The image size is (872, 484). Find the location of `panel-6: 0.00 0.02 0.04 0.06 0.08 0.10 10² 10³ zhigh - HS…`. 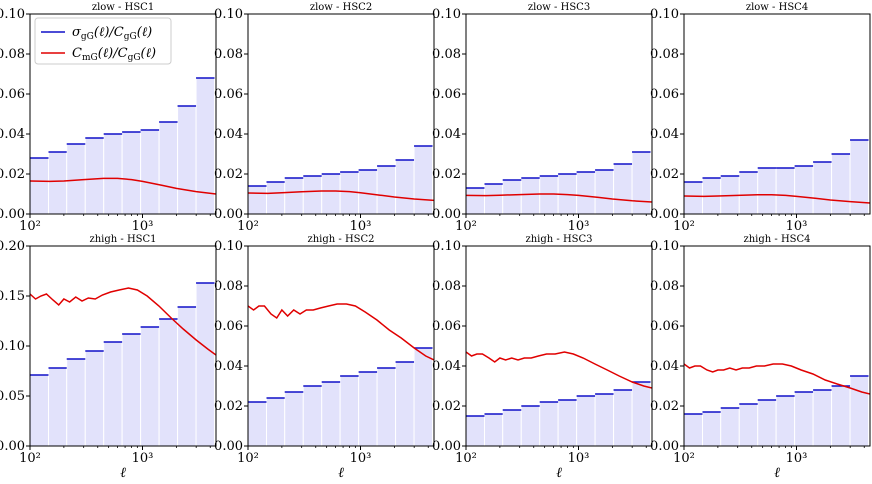

panel-6: 0.00 0.02 0.04 0.06 0.08 0.10 10² 10³ zhigh - HS… is located at coordinates (324, 357).